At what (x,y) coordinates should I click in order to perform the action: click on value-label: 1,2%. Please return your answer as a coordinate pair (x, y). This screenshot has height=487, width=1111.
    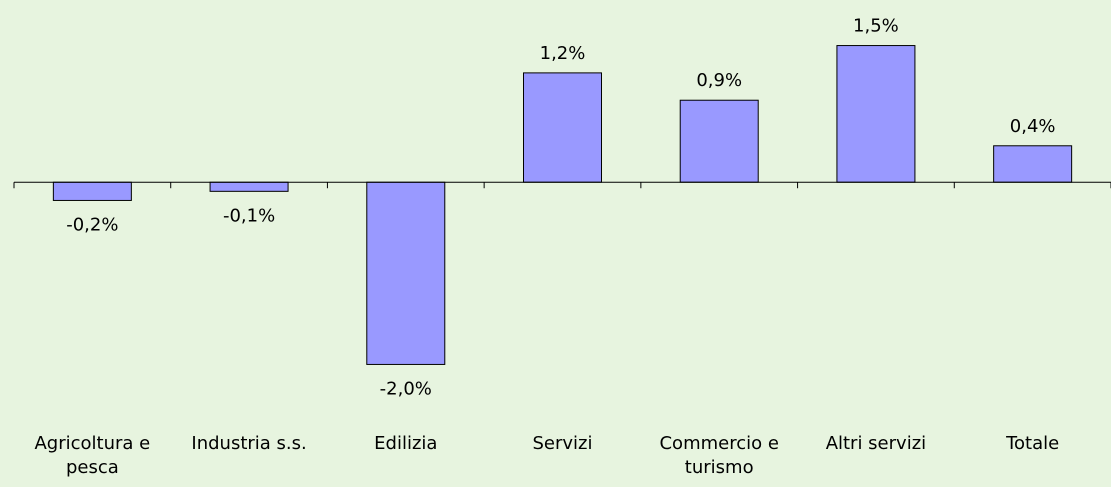
    Looking at the image, I should click on (563, 53).